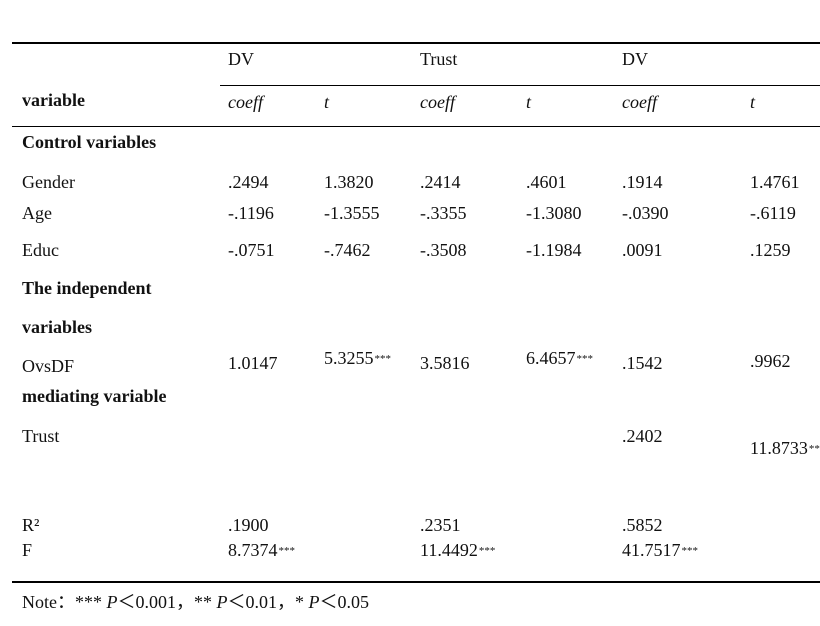  I want to click on cell: 1.4761, so click(775, 182).